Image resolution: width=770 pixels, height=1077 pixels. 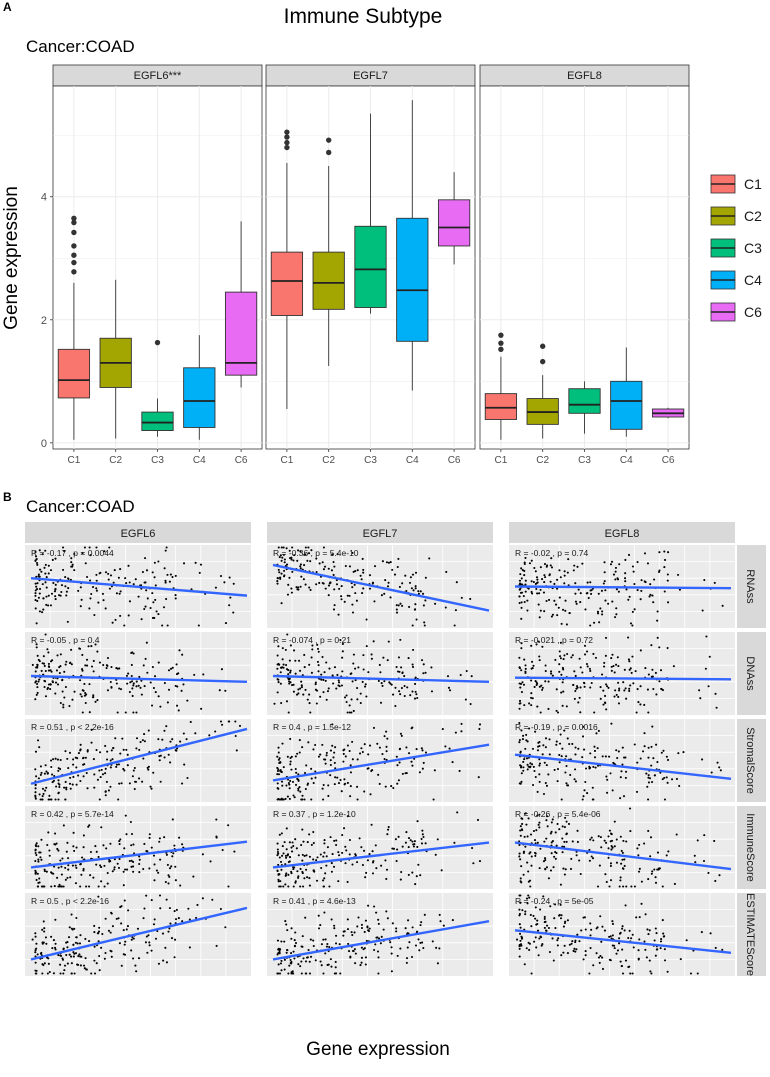 I want to click on scatter-points, so click(x=618, y=674).